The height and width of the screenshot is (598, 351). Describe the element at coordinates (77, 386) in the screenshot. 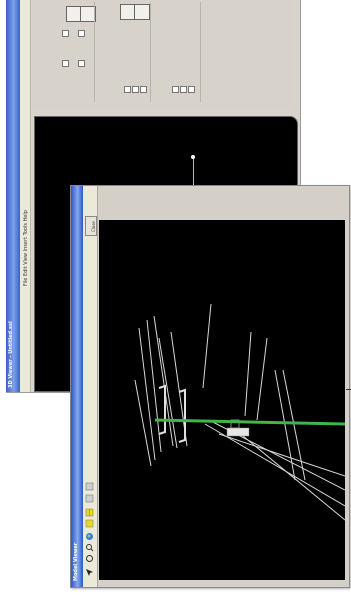

I see `front-window-titlebar` at that location.